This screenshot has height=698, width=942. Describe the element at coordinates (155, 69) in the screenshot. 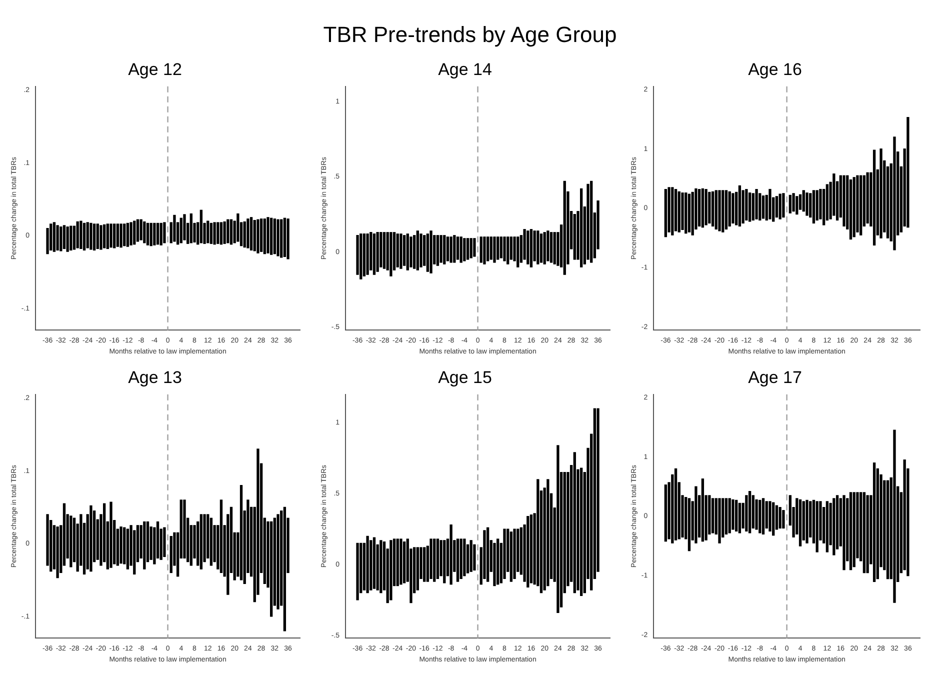

I see `chart-title: Age 12` at that location.